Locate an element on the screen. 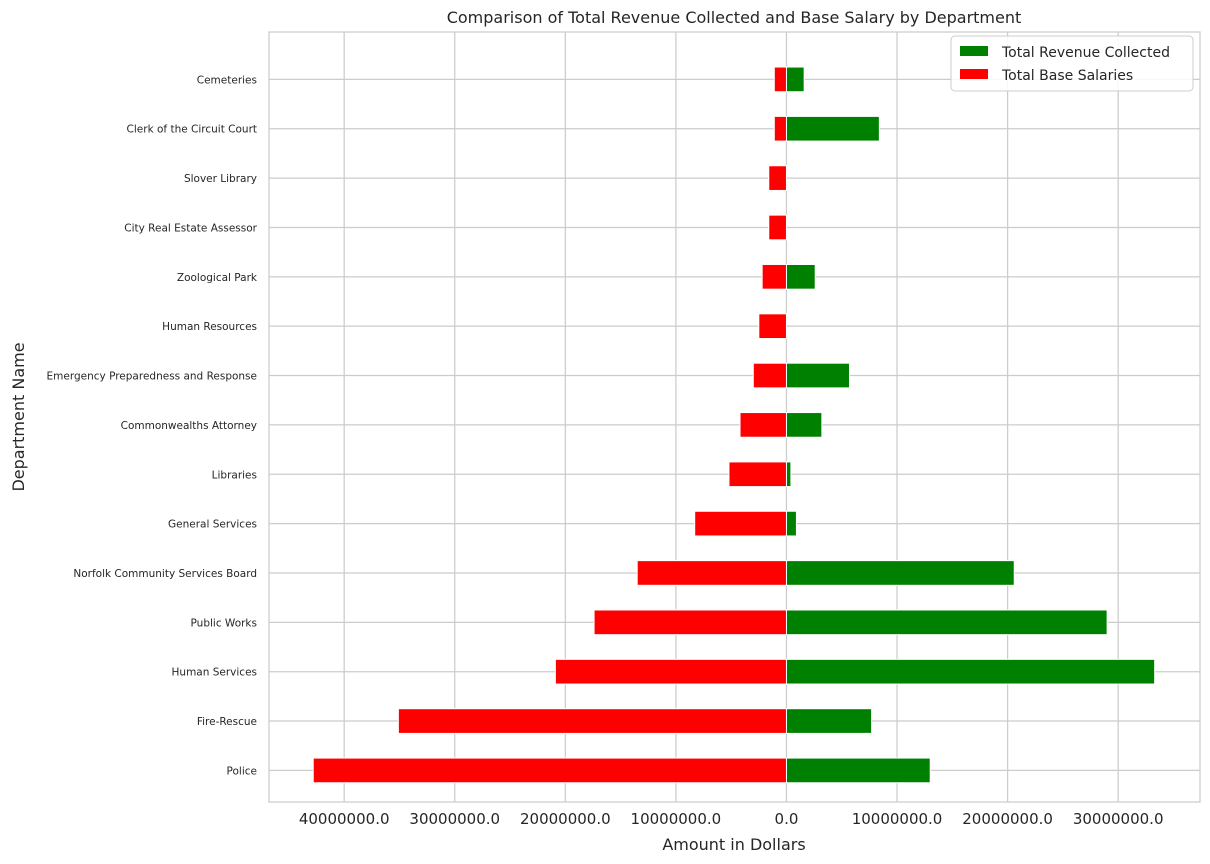 Image resolution: width=1210 pixels, height=864 pixels. y-tick-label: Commonwealths Attorney is located at coordinates (189, 426).